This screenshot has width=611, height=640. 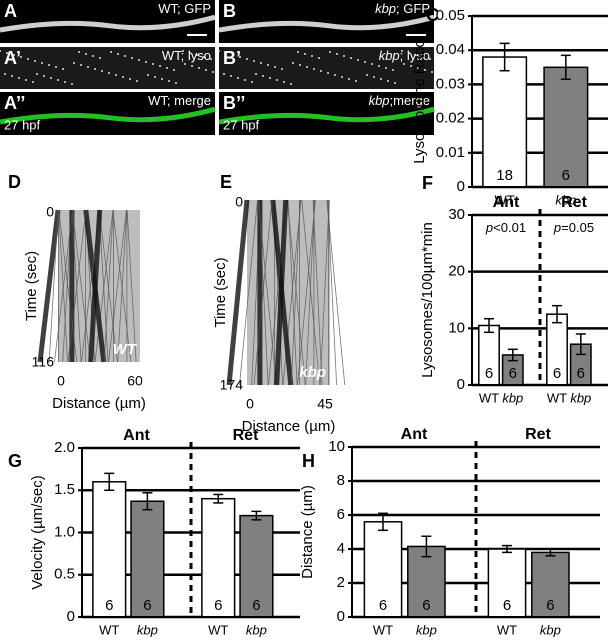 What do you see at coordinates (158, 100) in the screenshot?
I see `genotype: WT` at bounding box center [158, 100].